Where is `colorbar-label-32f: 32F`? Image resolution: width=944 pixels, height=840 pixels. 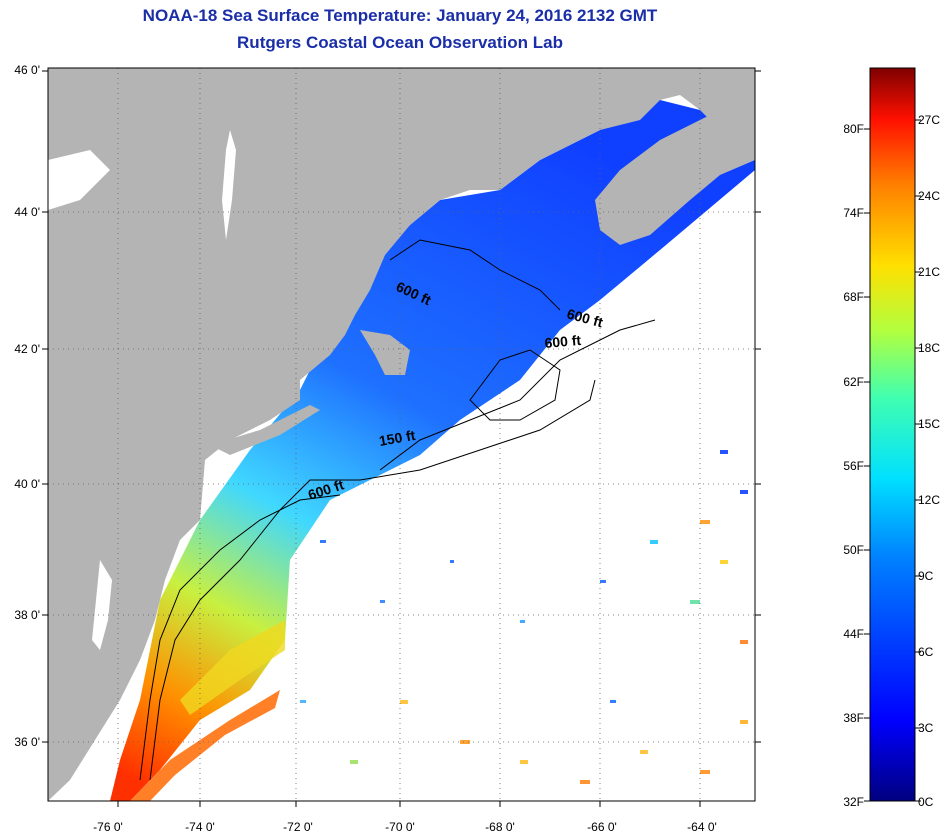 colorbar-label-32f: 32F is located at coordinates (853, 802).